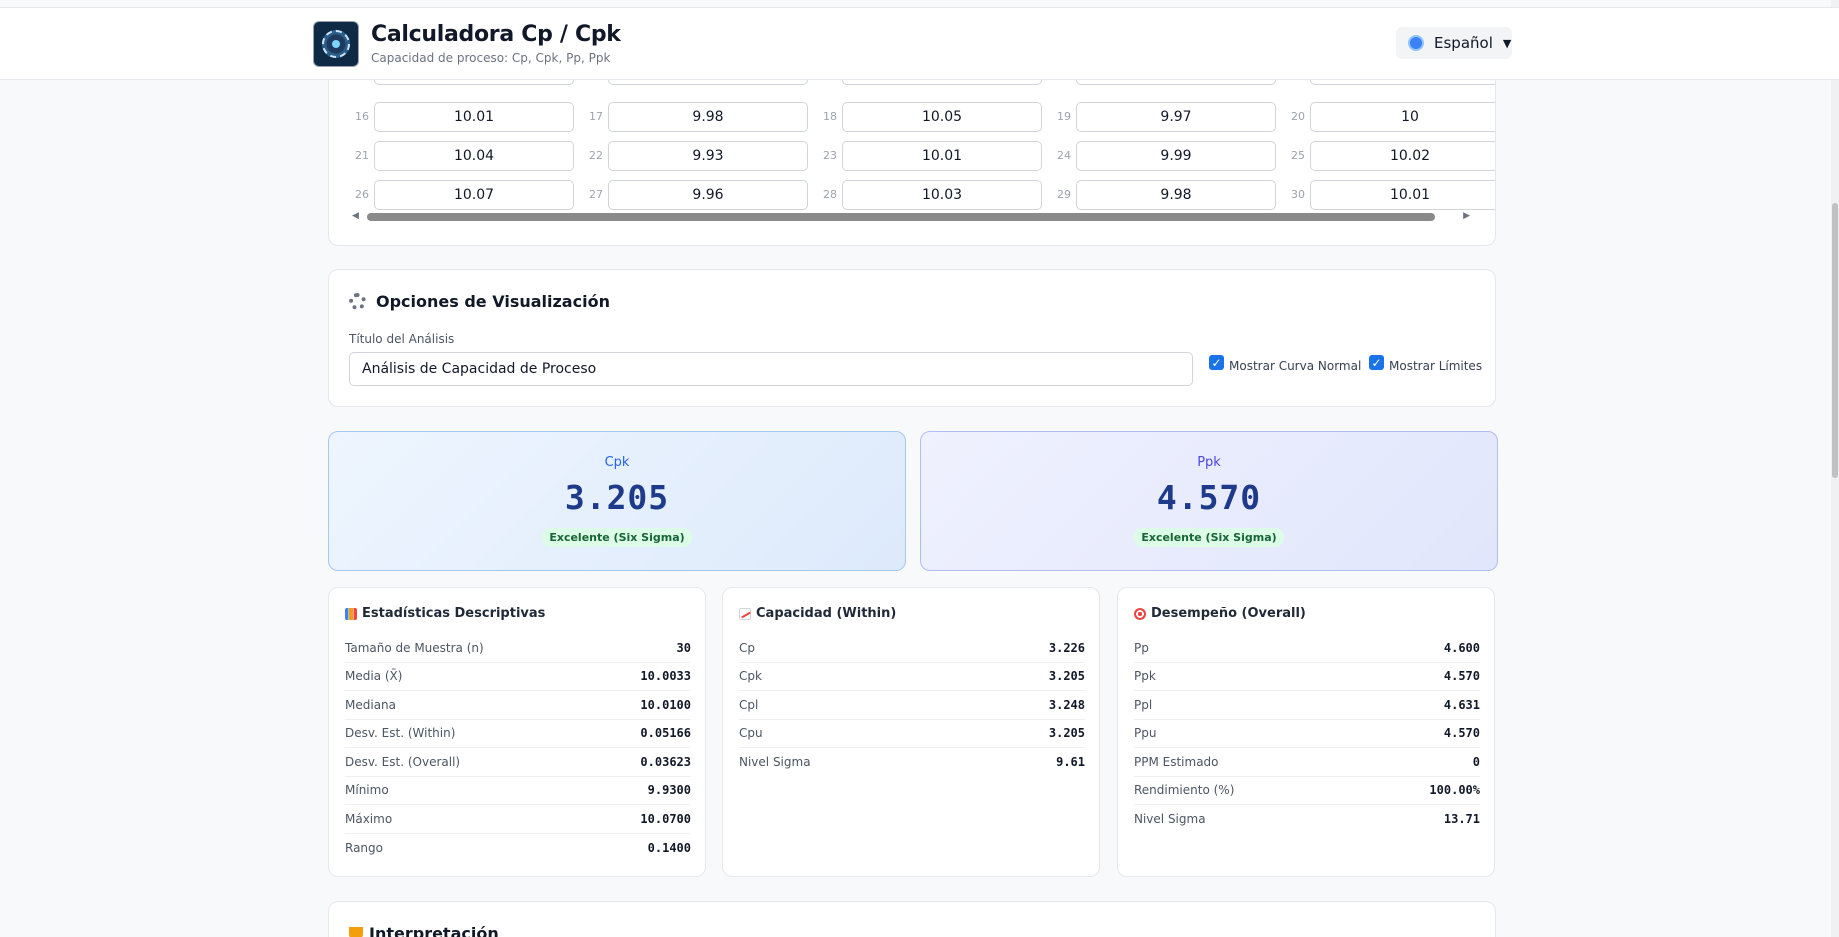 The image size is (1839, 937). I want to click on stat-row: Tamaño de Muestra (n) 30, so click(518, 648).